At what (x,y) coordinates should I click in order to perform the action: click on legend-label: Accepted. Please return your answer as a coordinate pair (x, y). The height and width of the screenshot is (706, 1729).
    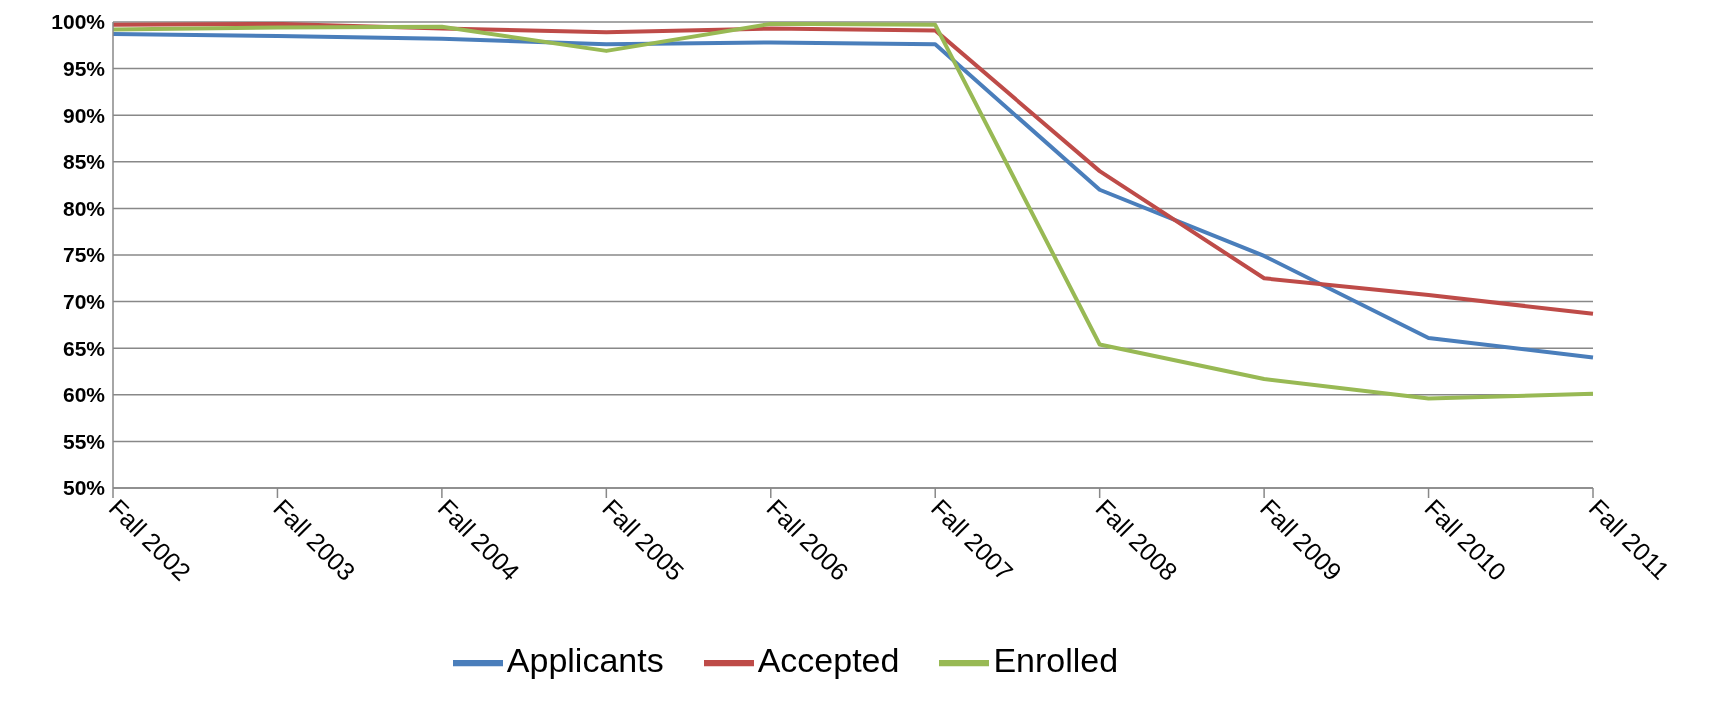
    Looking at the image, I should click on (828, 659).